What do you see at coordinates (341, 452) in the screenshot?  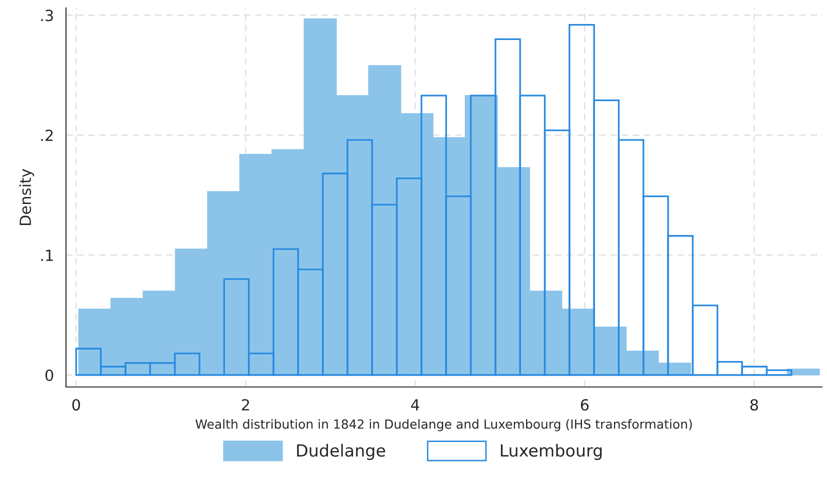 I see `legend-label: Dudelange` at bounding box center [341, 452].